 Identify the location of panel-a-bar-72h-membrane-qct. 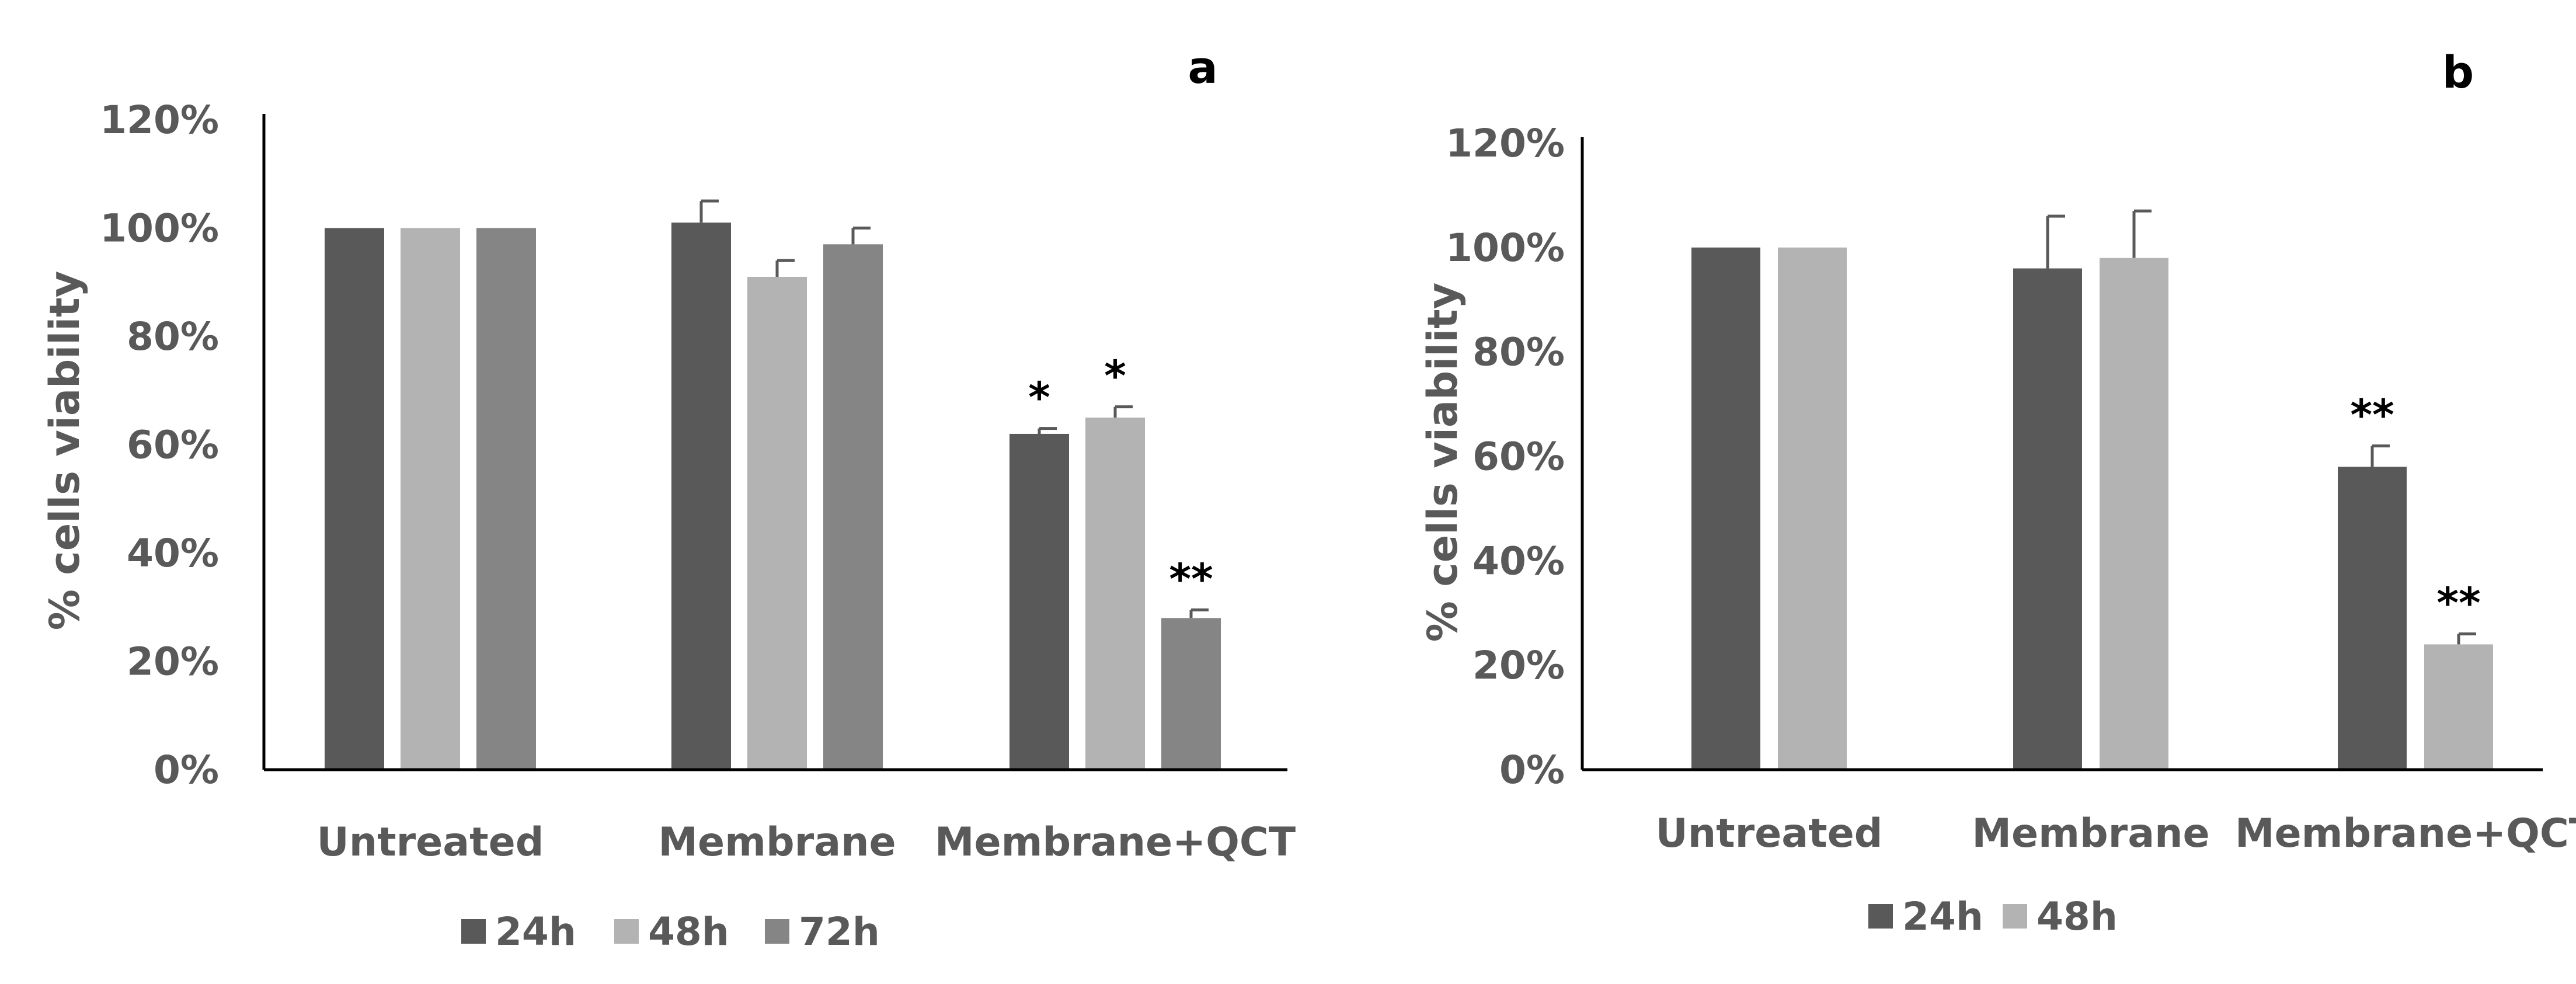
(1191, 694).